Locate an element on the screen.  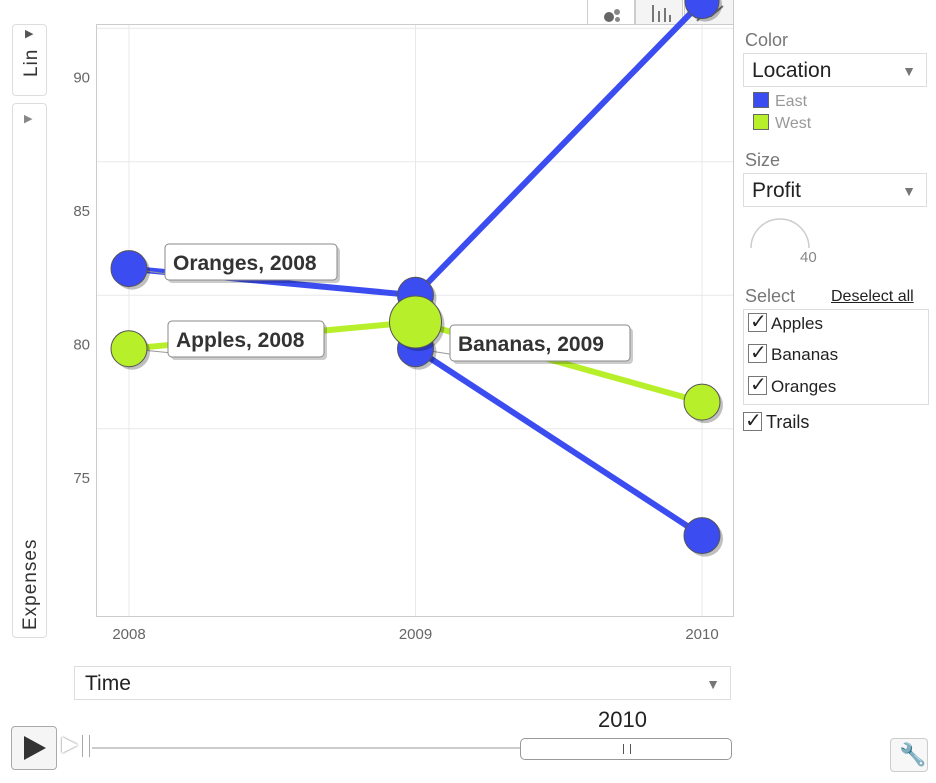
select-item-bananas: Bananas is located at coordinates (793, 352).